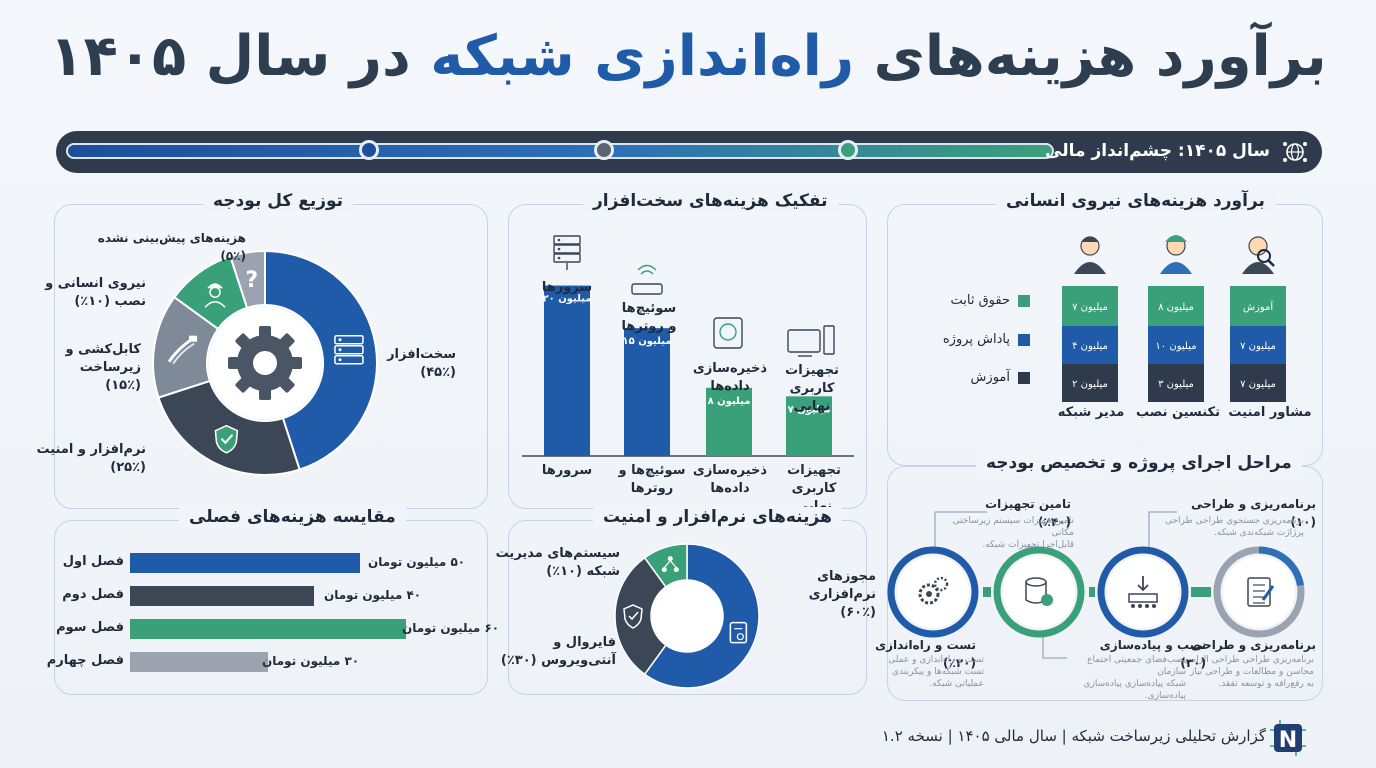  What do you see at coordinates (1178, 412) in the screenshot?
I see `hr-role-technician: تکنسین نصب` at bounding box center [1178, 412].